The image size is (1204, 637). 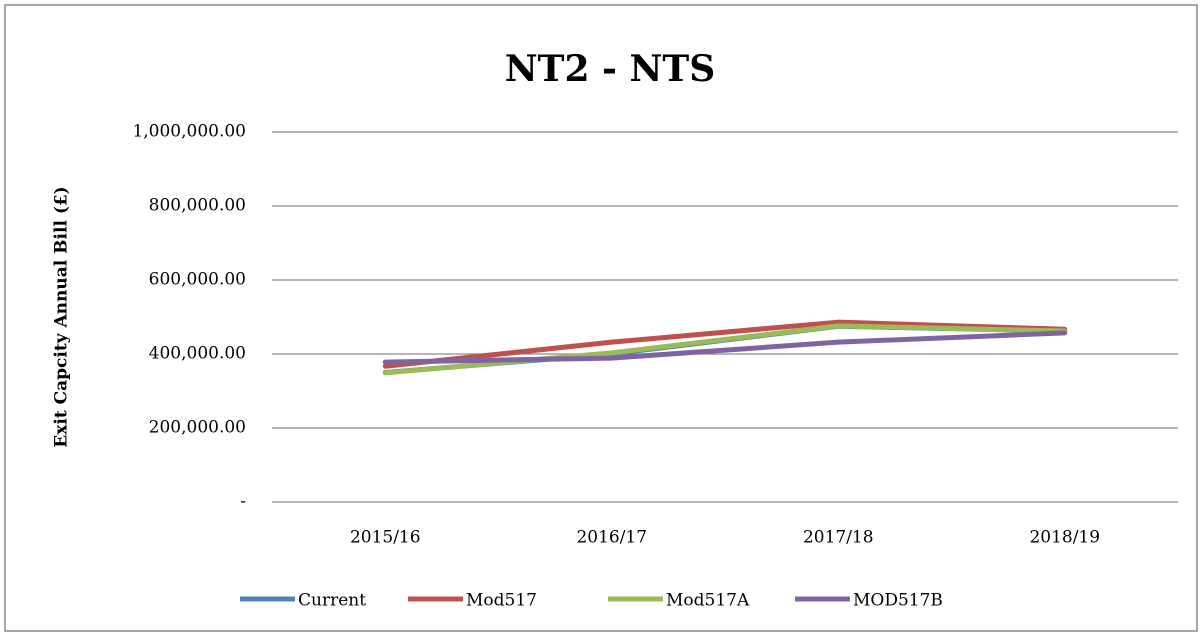 I want to click on y-tick-label: -, so click(x=243, y=502).